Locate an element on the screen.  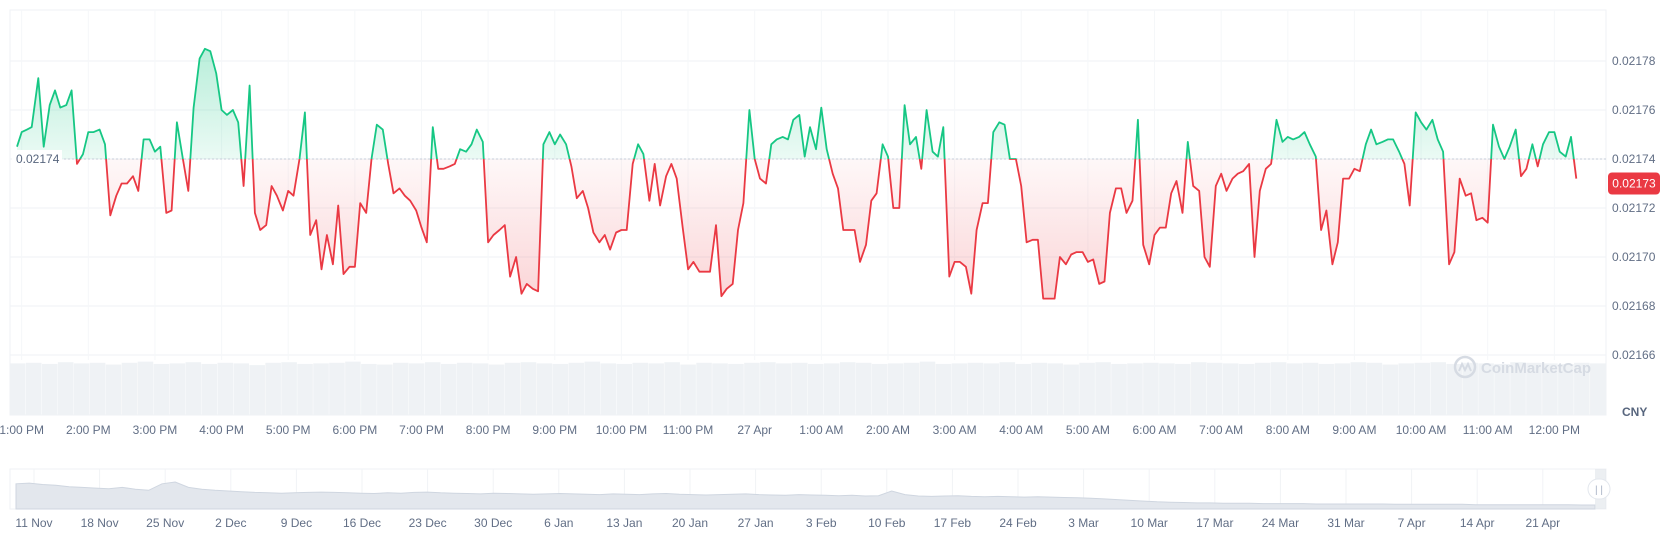
x-tick-label: 10:00 AM is located at coordinates (1421, 430).